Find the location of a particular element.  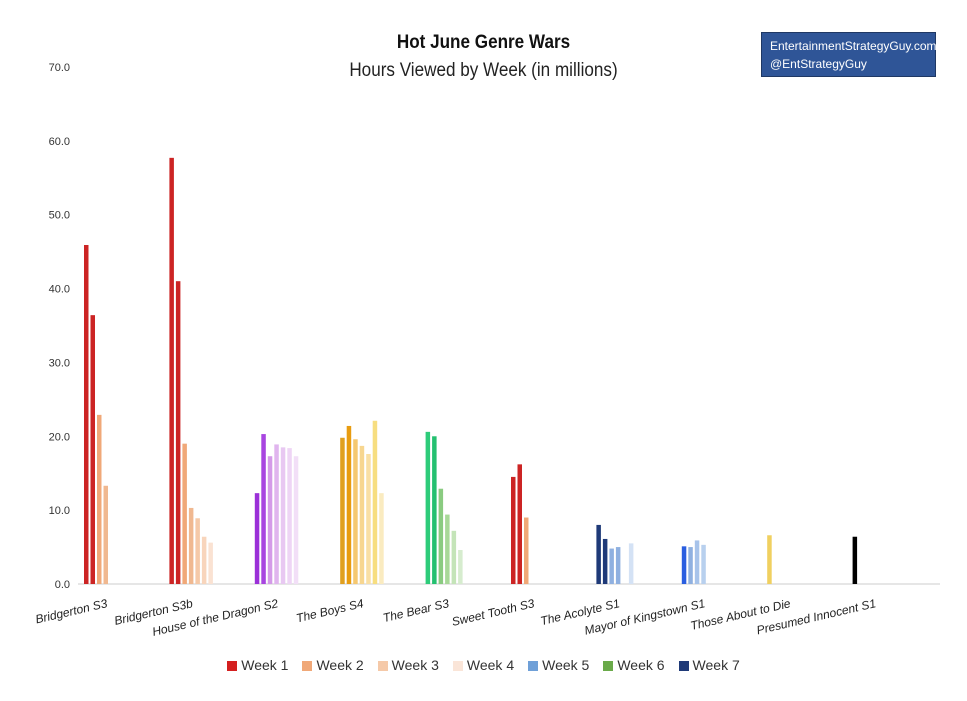

watermark-handle: @EntStrategyGuy is located at coordinates (818, 64).